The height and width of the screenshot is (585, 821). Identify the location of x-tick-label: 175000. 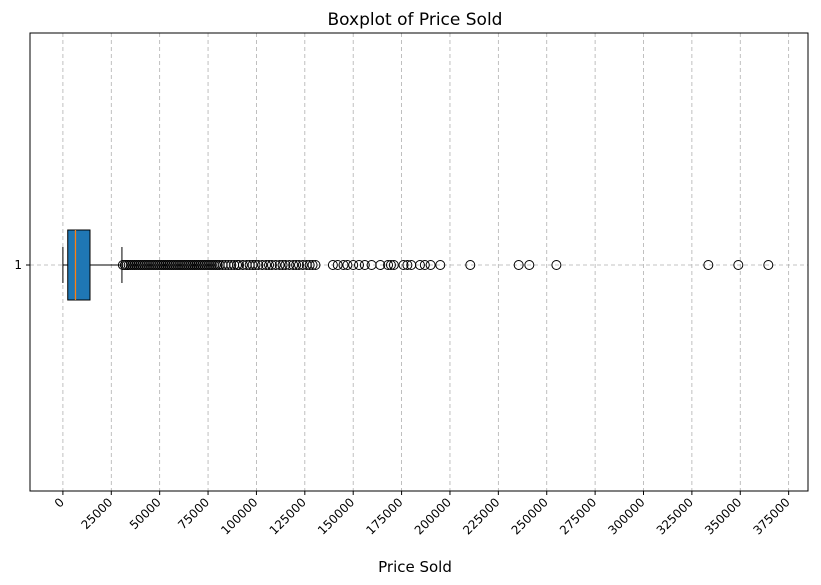
(384, 516).